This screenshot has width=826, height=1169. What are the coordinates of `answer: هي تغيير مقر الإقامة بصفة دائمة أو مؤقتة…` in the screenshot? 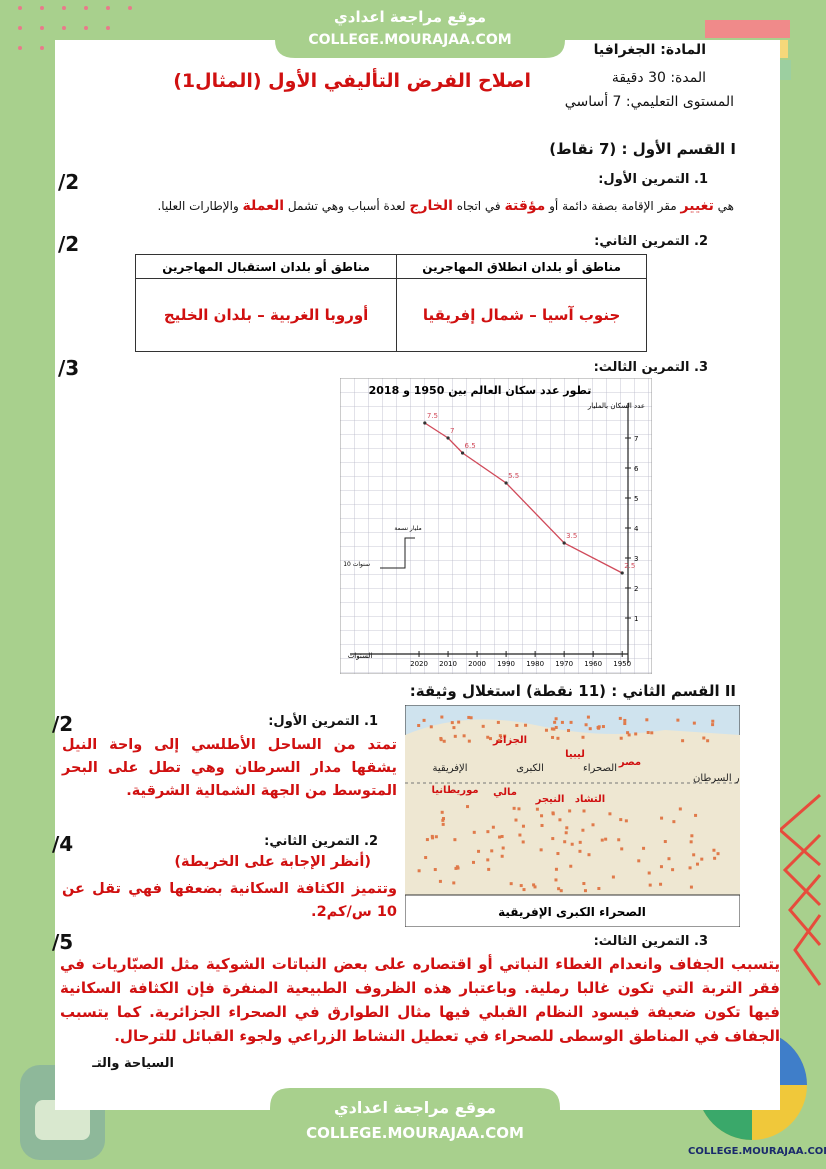 It's located at (445, 206).